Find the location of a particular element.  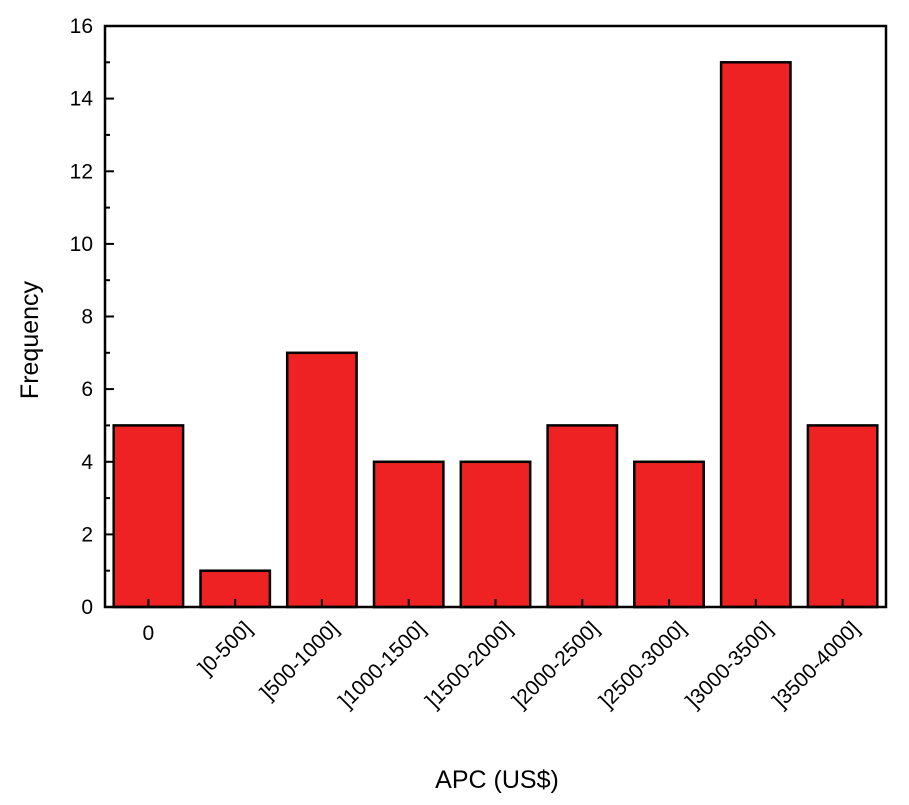

y-tick-label: 2 is located at coordinates (87, 534).